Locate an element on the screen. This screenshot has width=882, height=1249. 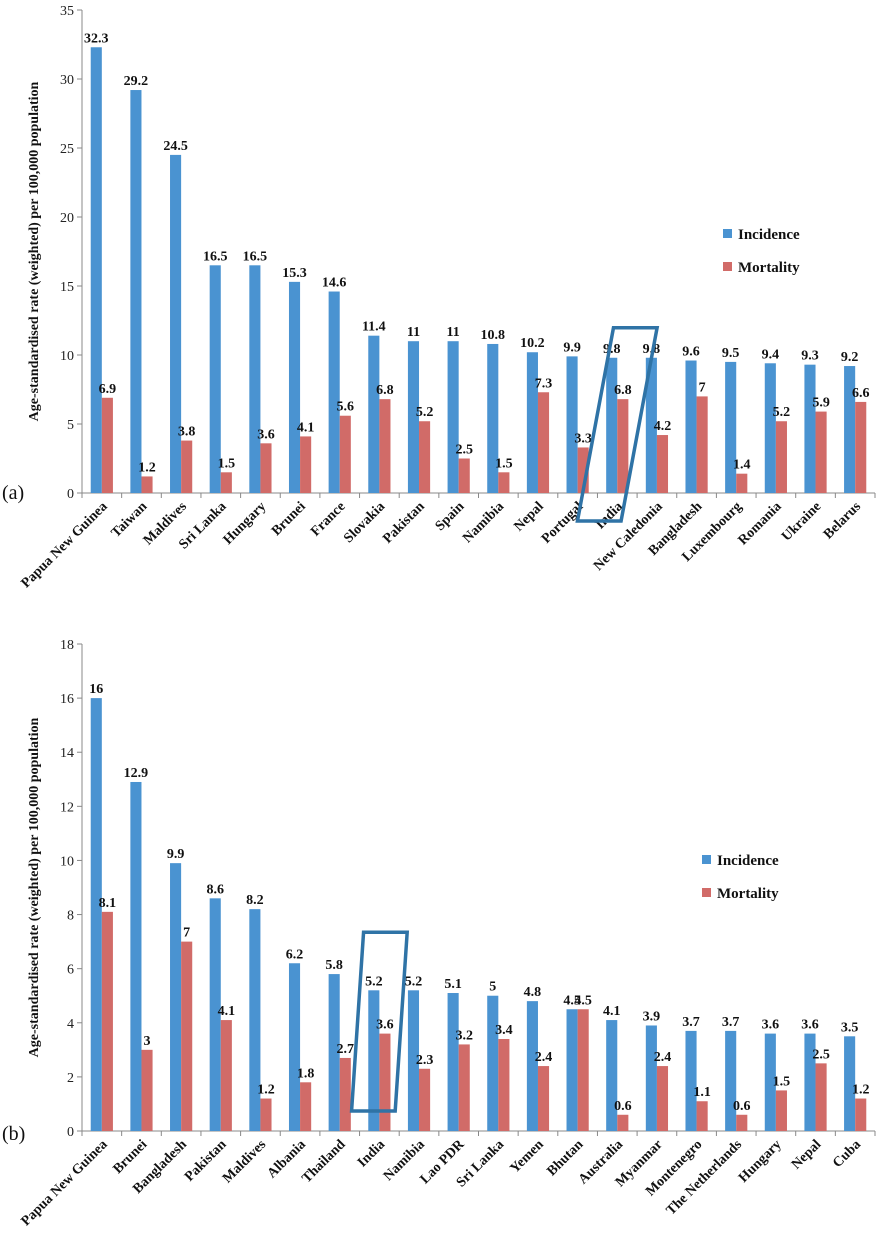
highlight-box-india is located at coordinates (617, 424).